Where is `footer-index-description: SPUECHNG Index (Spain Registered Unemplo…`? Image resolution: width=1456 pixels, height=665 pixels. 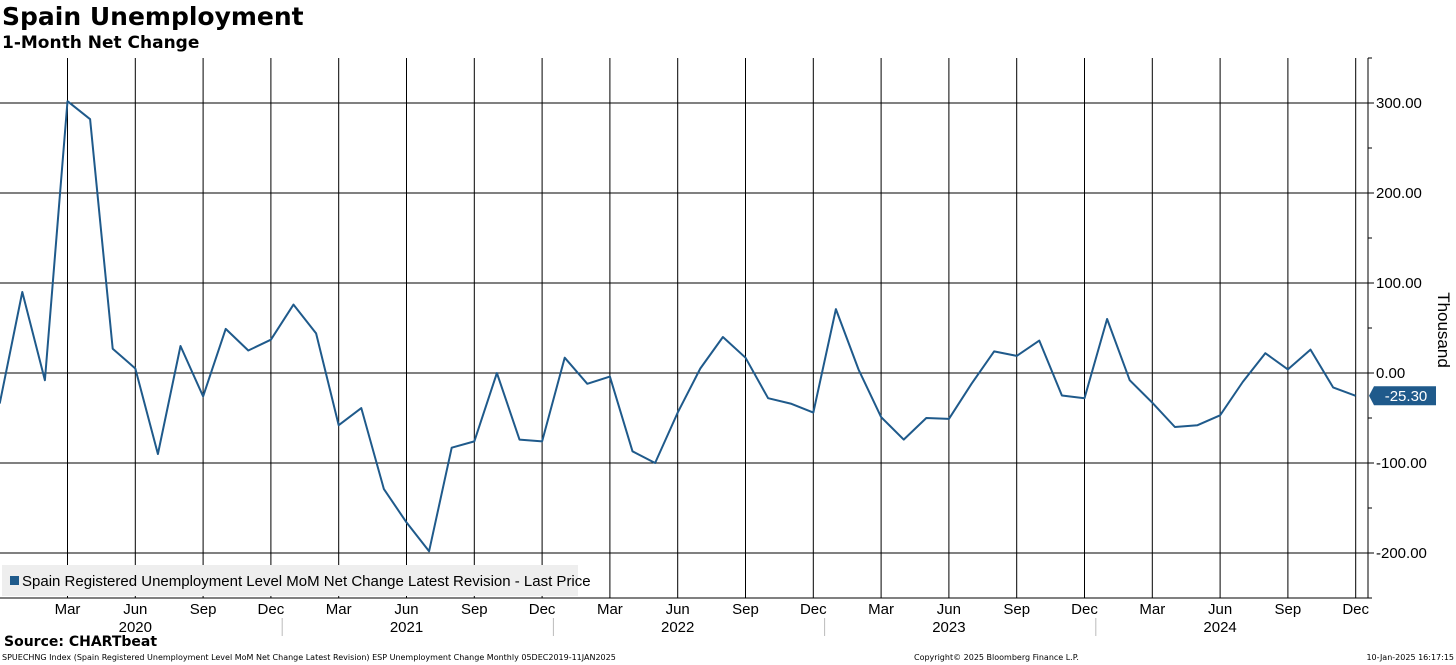
footer-index-description: SPUECHNG Index (Spain Registered Unemplo… is located at coordinates (309, 657).